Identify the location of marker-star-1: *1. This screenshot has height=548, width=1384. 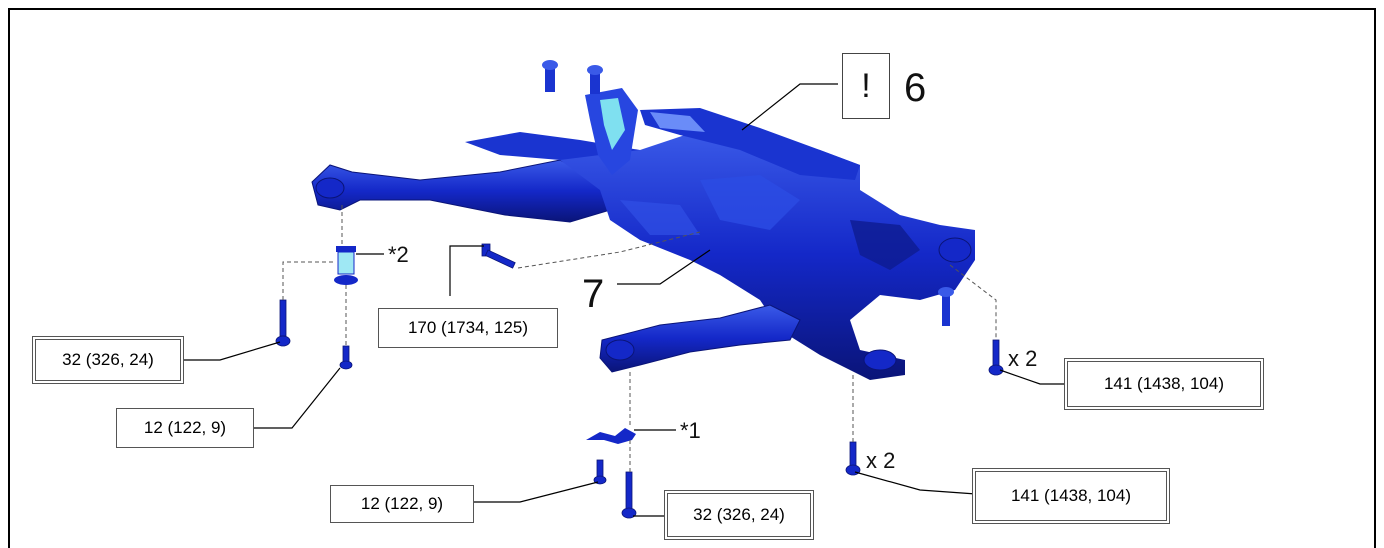
(690, 430).